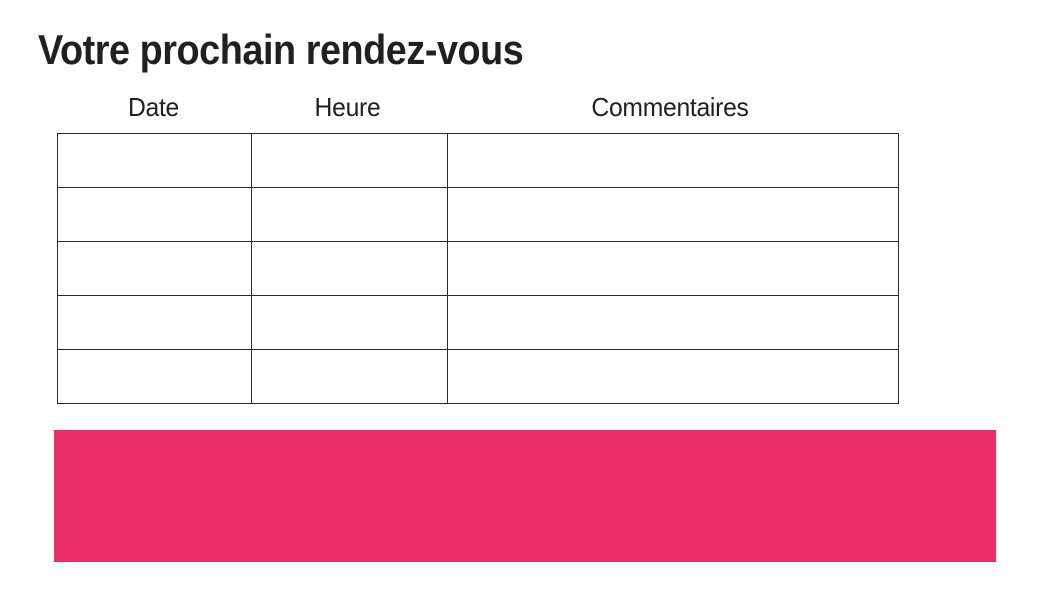  Describe the element at coordinates (670, 107) in the screenshot. I see `column-header-commentaires: Commentaires` at that location.